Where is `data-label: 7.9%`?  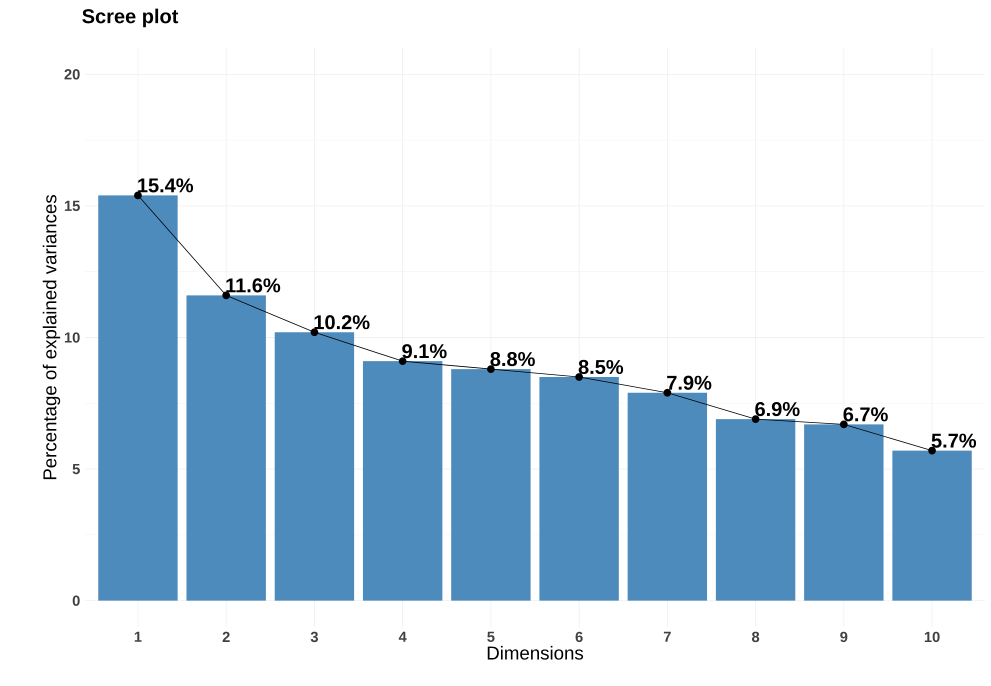 data-label: 7.9% is located at coordinates (689, 383).